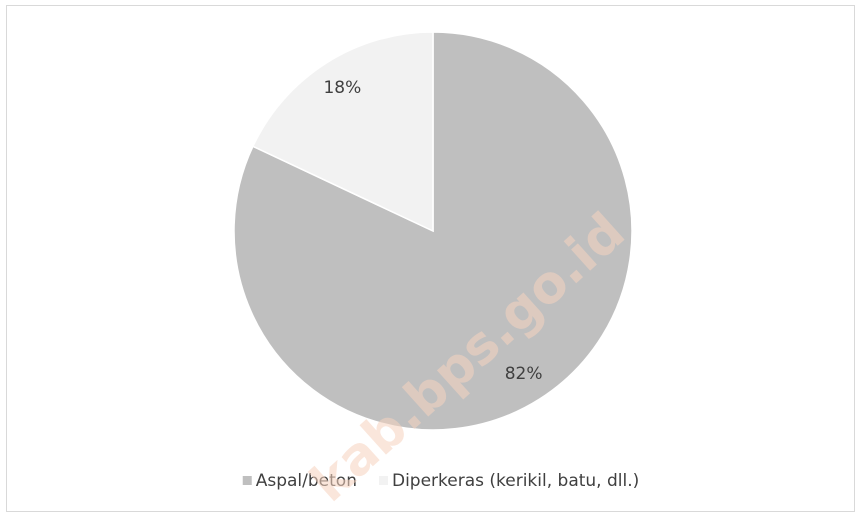 This screenshot has width=861, height=517. What do you see at coordinates (306, 481) in the screenshot?
I see `legend-label: Aspal/beton` at bounding box center [306, 481].